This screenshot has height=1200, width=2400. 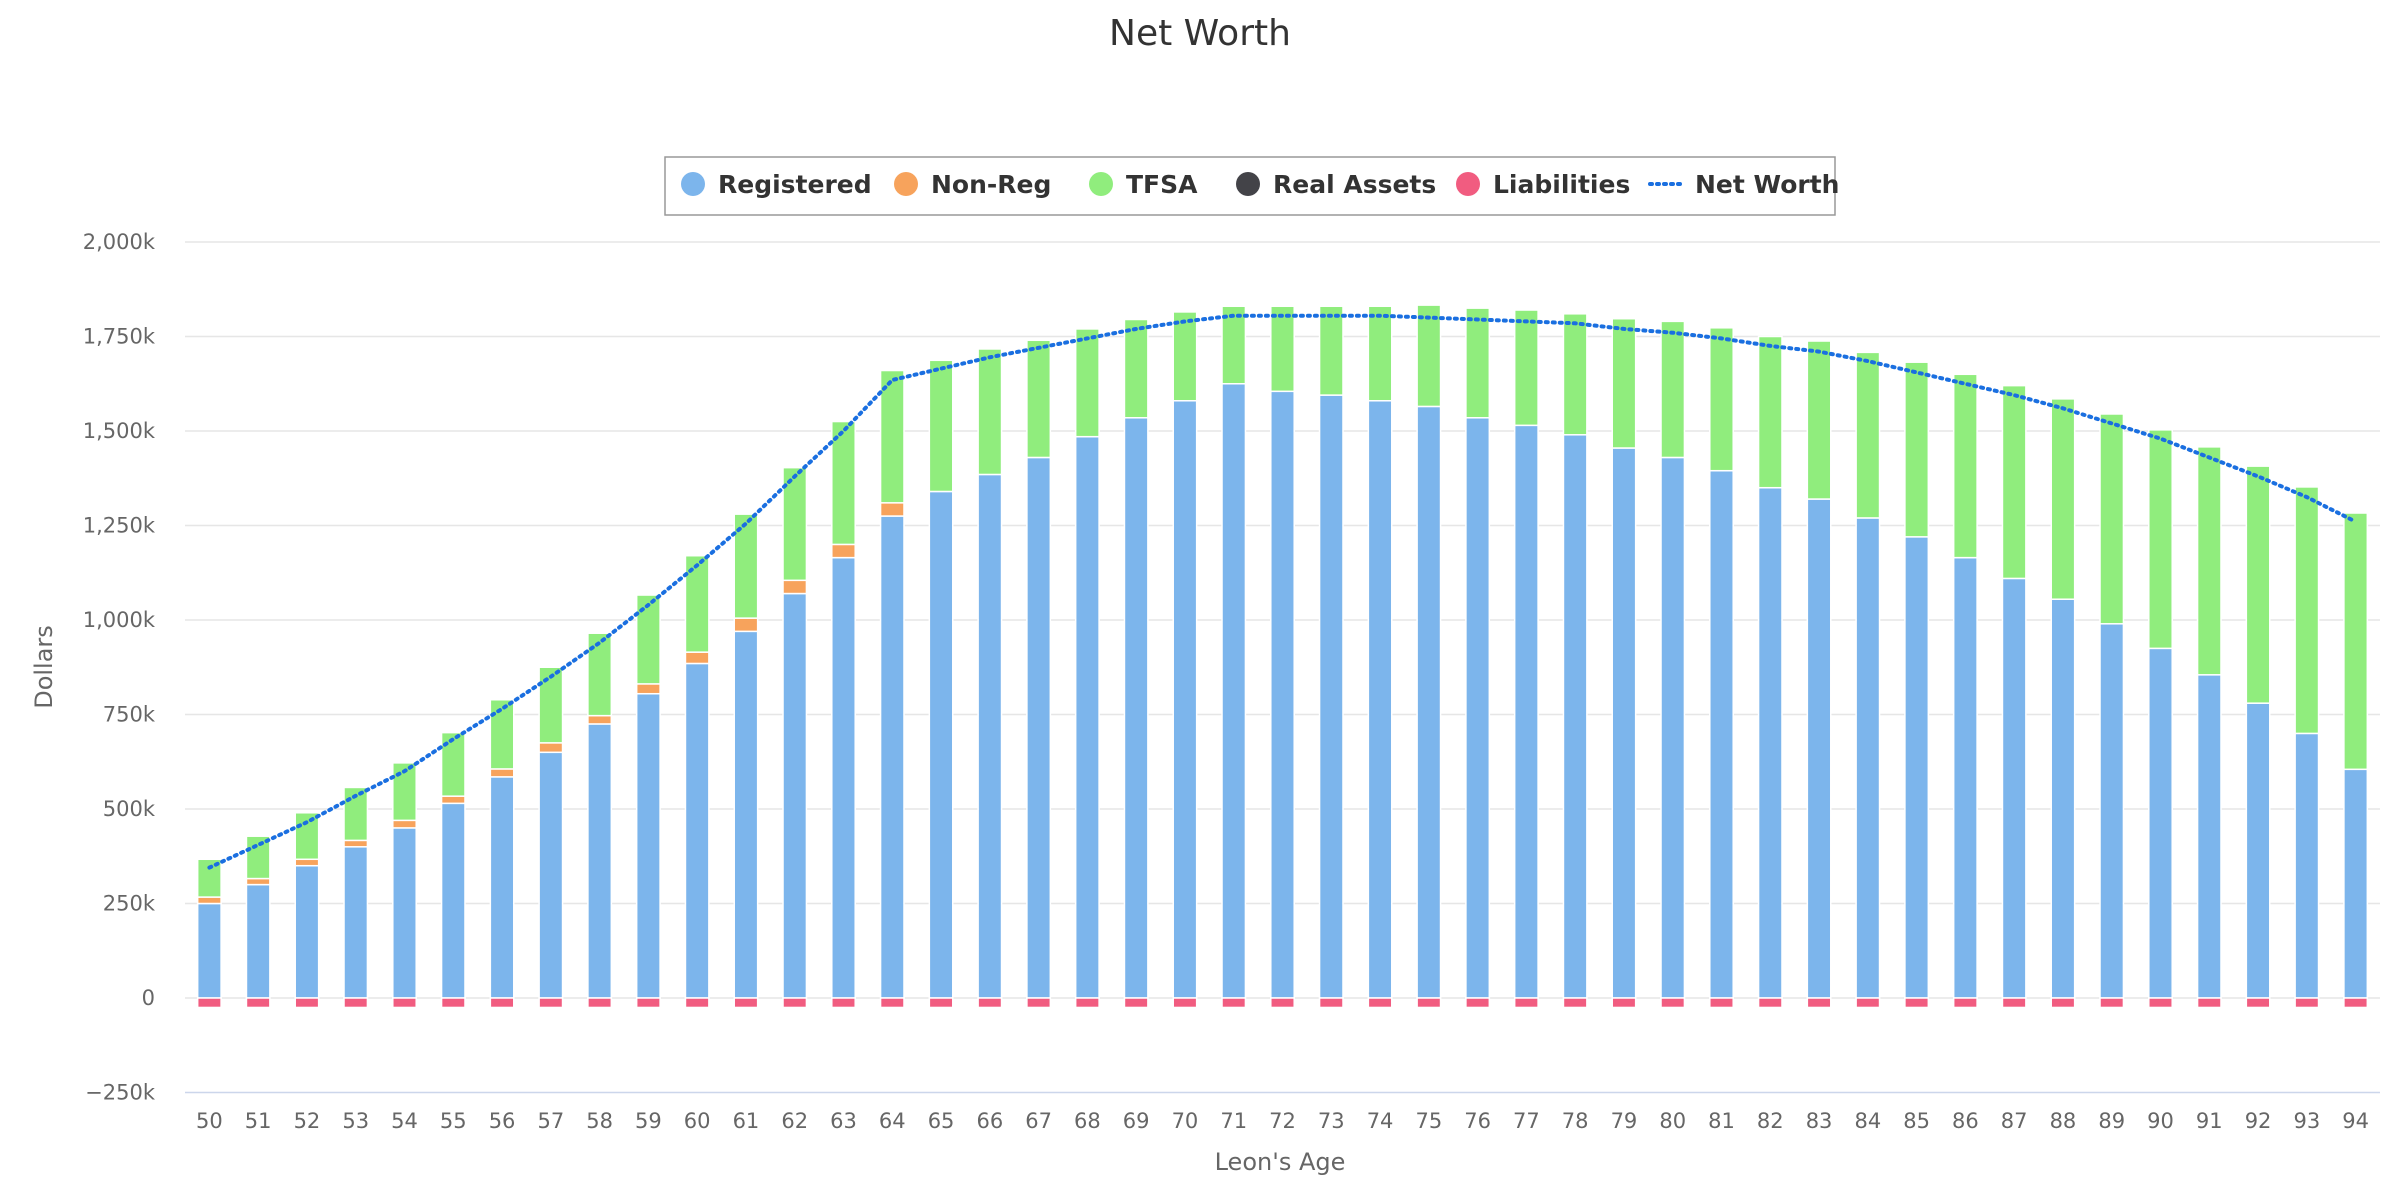 What do you see at coordinates (776, 184) in the screenshot?
I see `legend-item-registered: Registered` at bounding box center [776, 184].